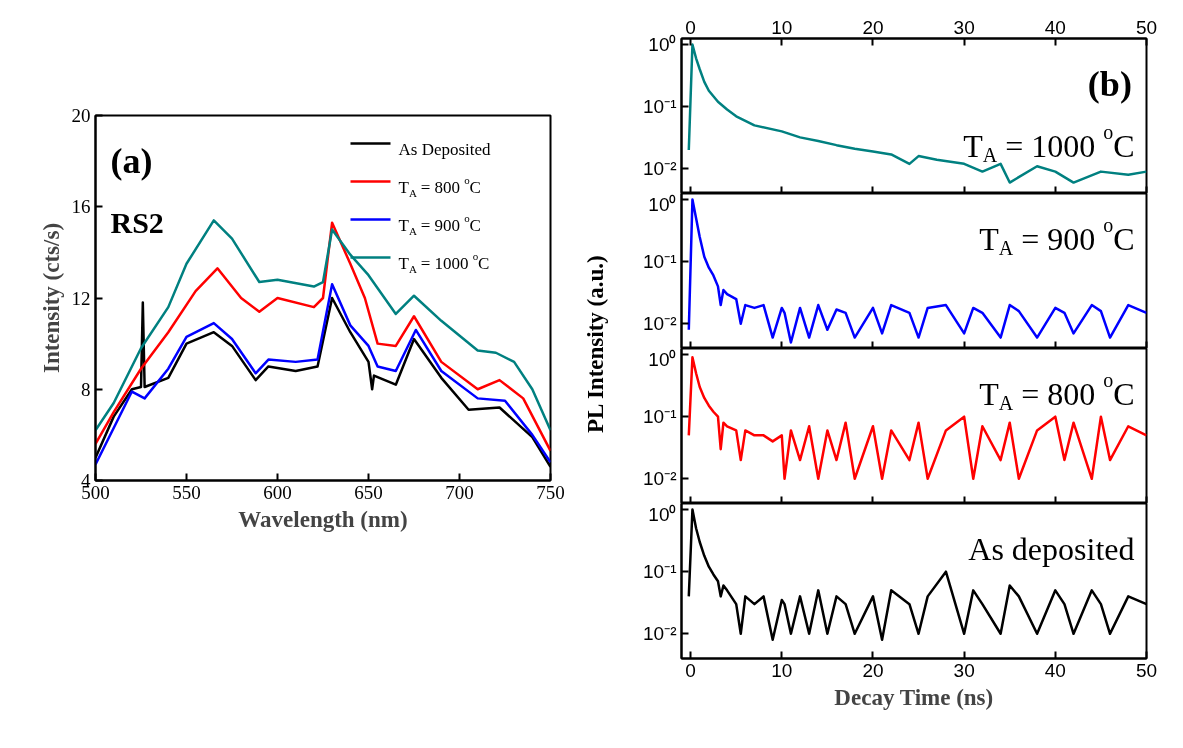 Image resolution: width=1183 pixels, height=748 pixels. Describe the element at coordinates (782, 670) in the screenshot. I see `x-tick-label: 10` at that location.